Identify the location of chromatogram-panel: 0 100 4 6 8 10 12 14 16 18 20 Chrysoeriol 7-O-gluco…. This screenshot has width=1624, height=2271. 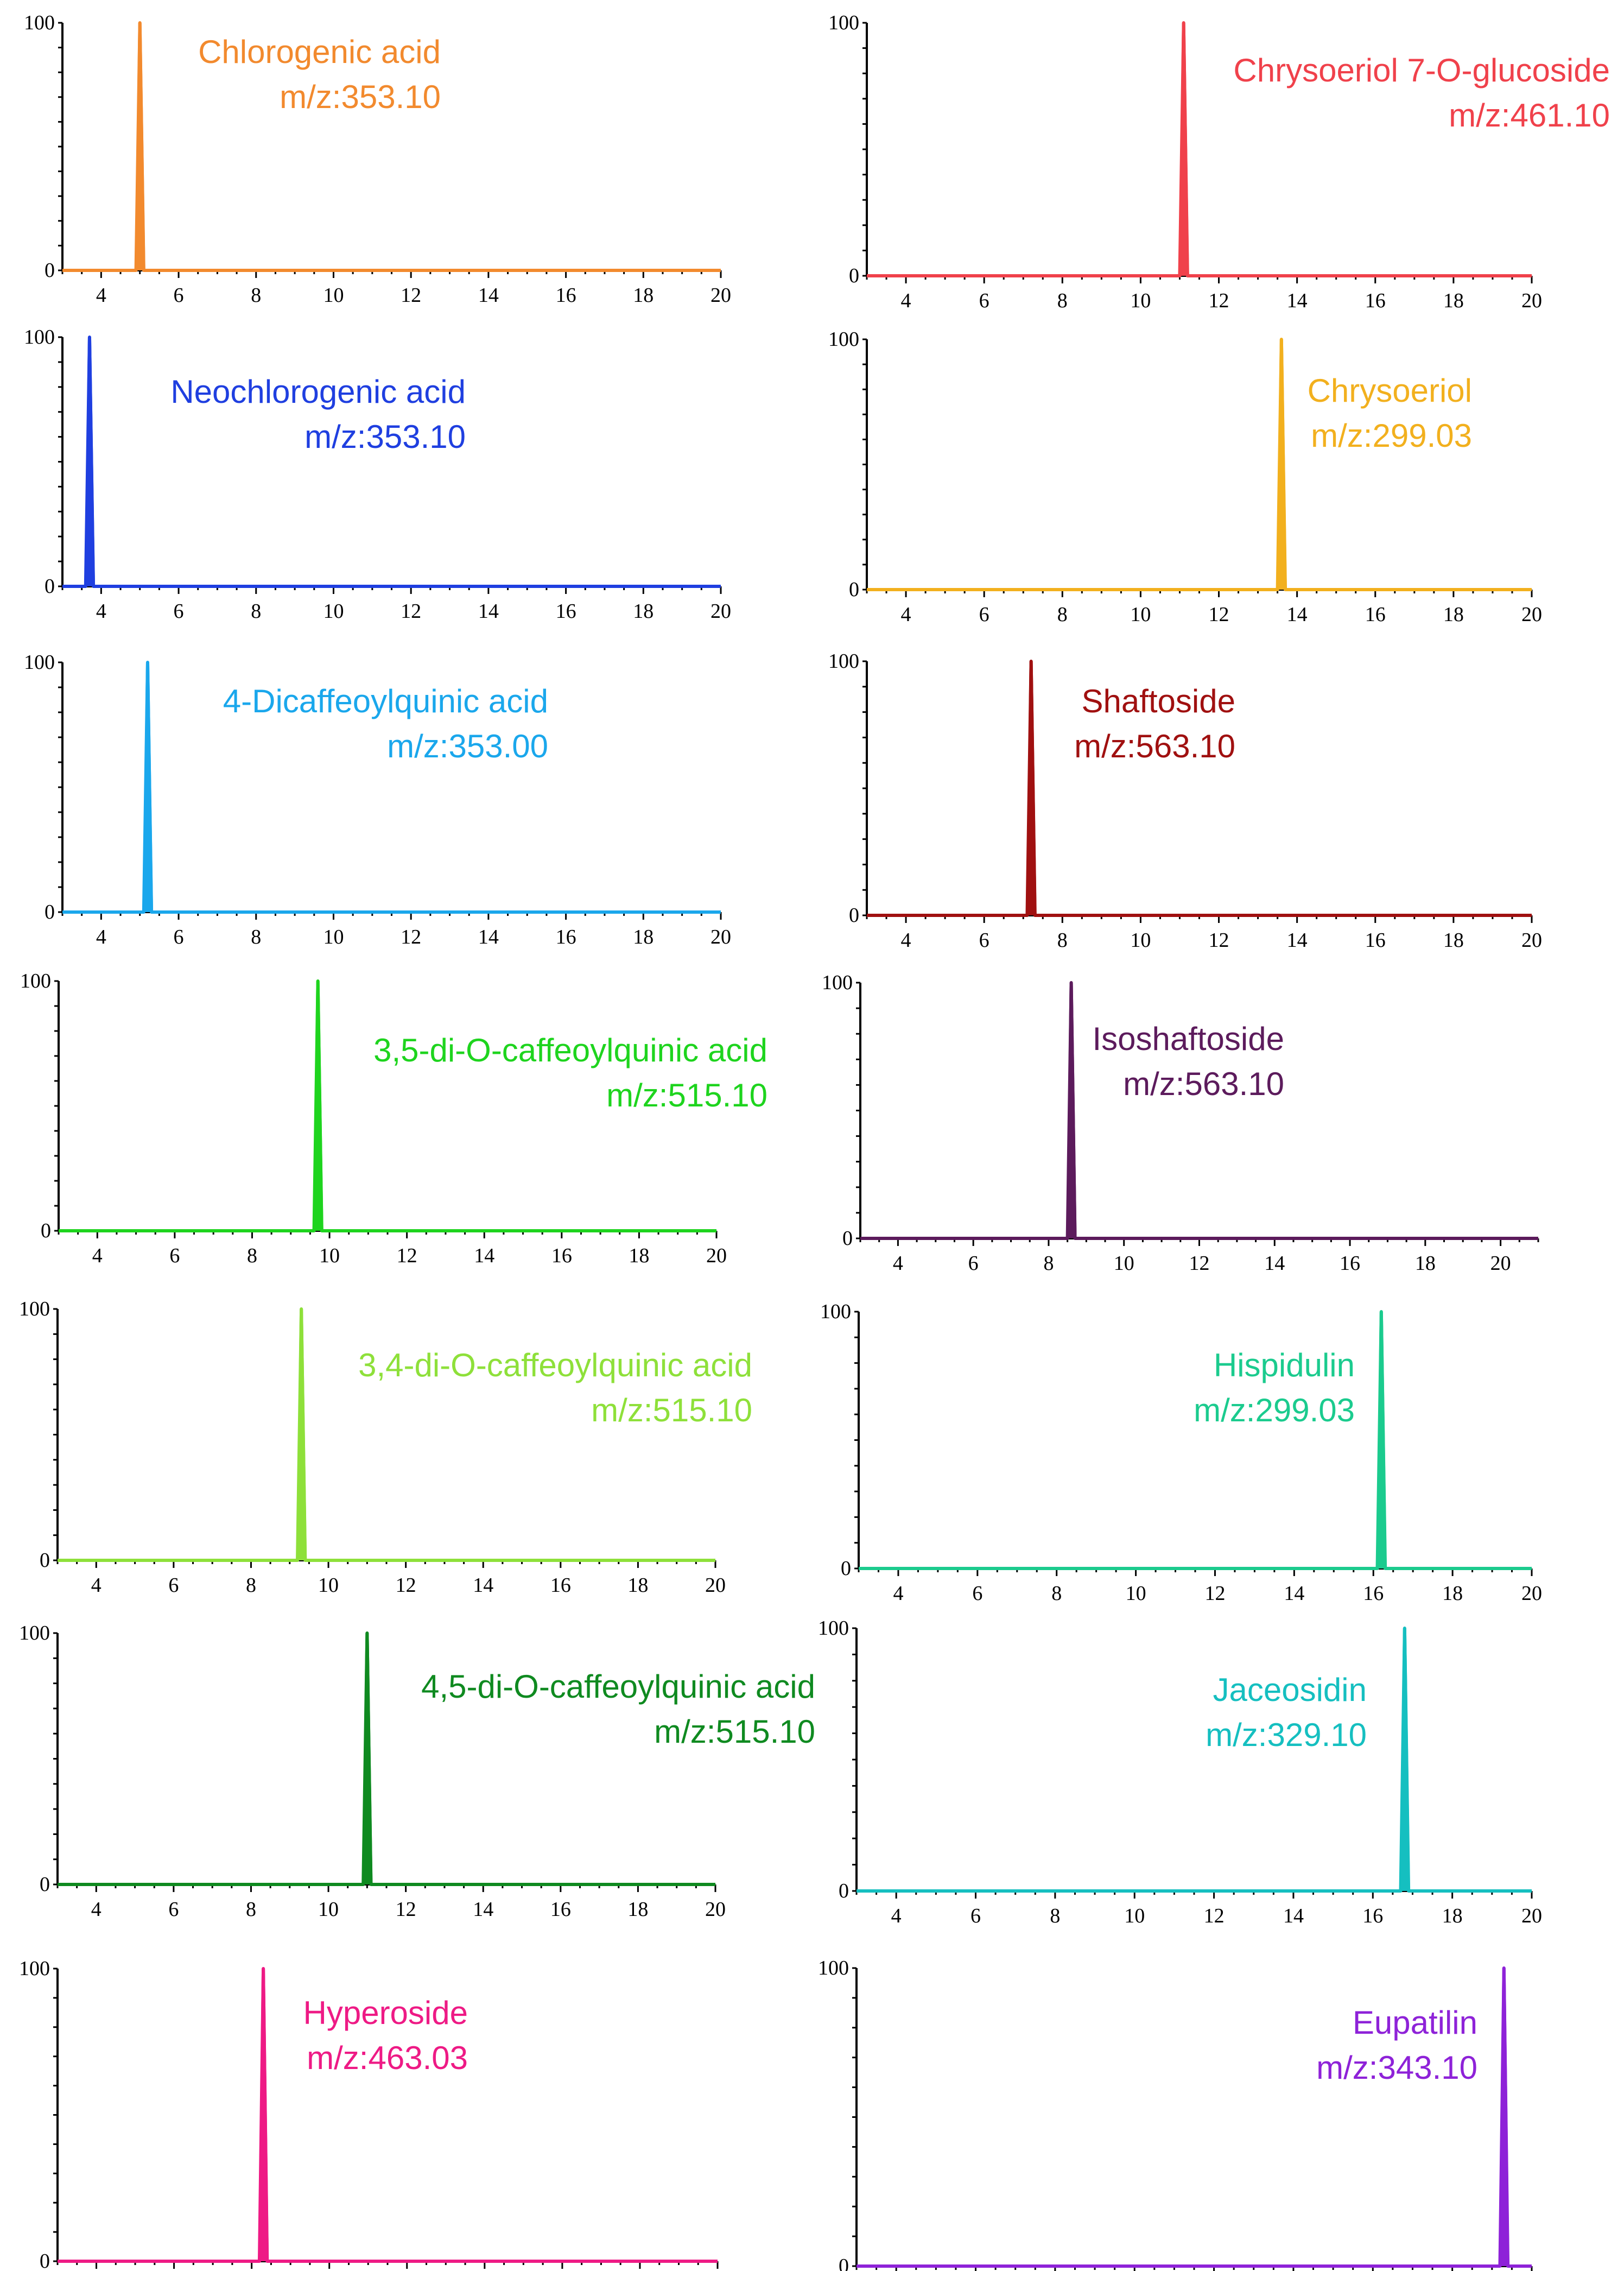
(1219, 161).